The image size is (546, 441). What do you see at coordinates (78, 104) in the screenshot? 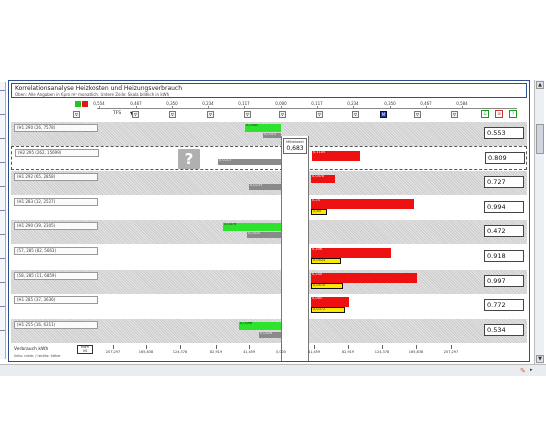
I see `green-selector` at bounding box center [78, 104].